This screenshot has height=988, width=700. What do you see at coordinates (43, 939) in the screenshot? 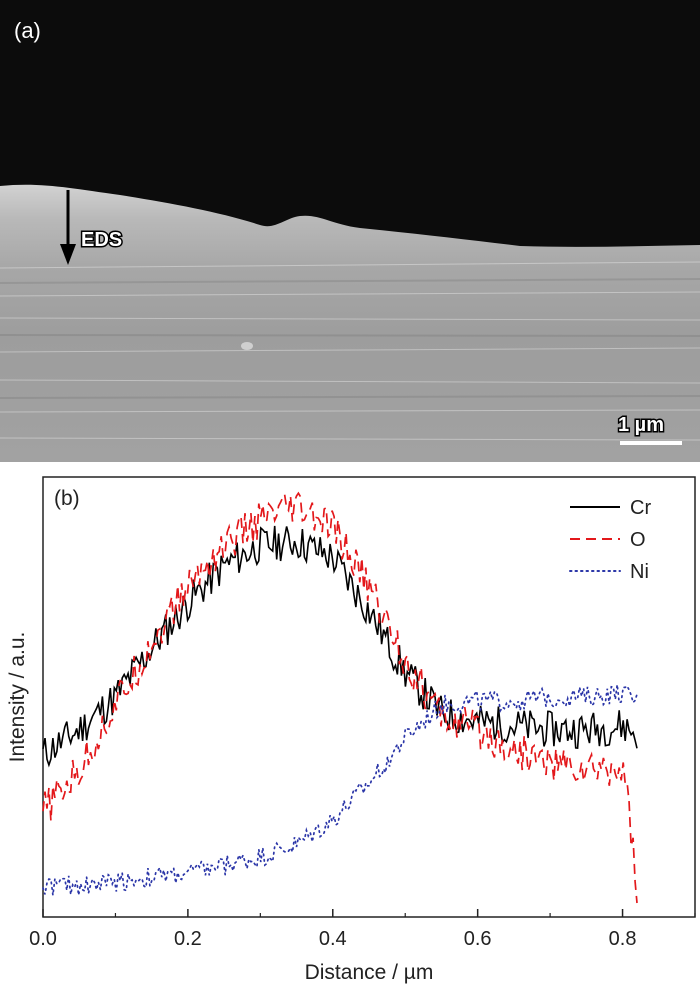
I see `x-tick-label: 0.0` at bounding box center [43, 939].